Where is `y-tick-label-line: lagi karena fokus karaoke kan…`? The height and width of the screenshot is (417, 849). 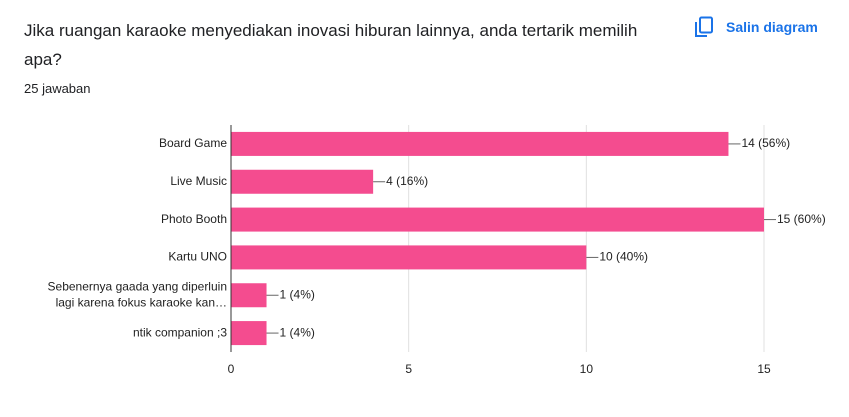
y-tick-label-line: lagi karena fokus karaoke kan… is located at coordinates (141, 302).